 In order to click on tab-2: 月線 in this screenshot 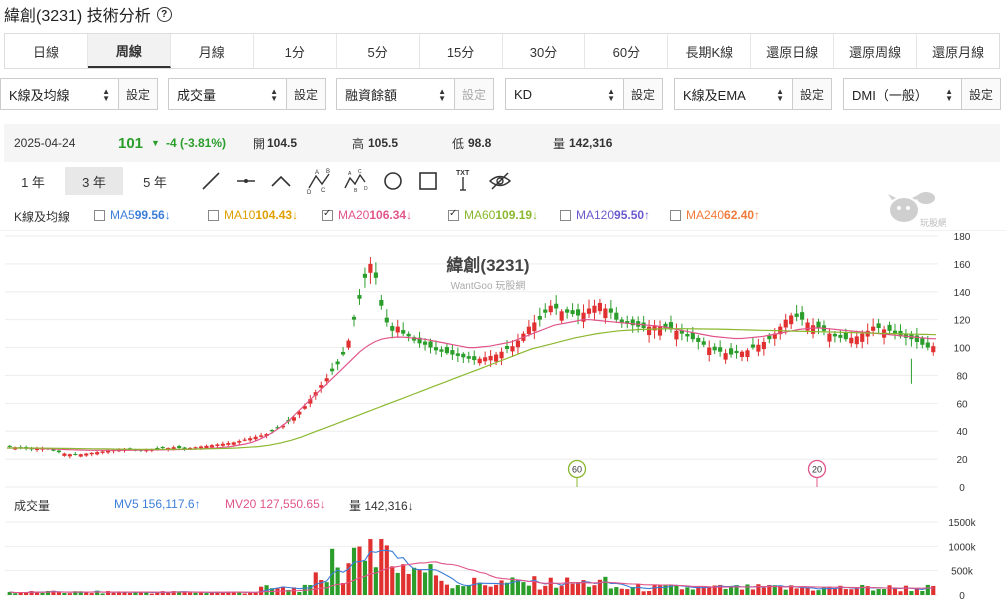, I will do `click(212, 51)`.